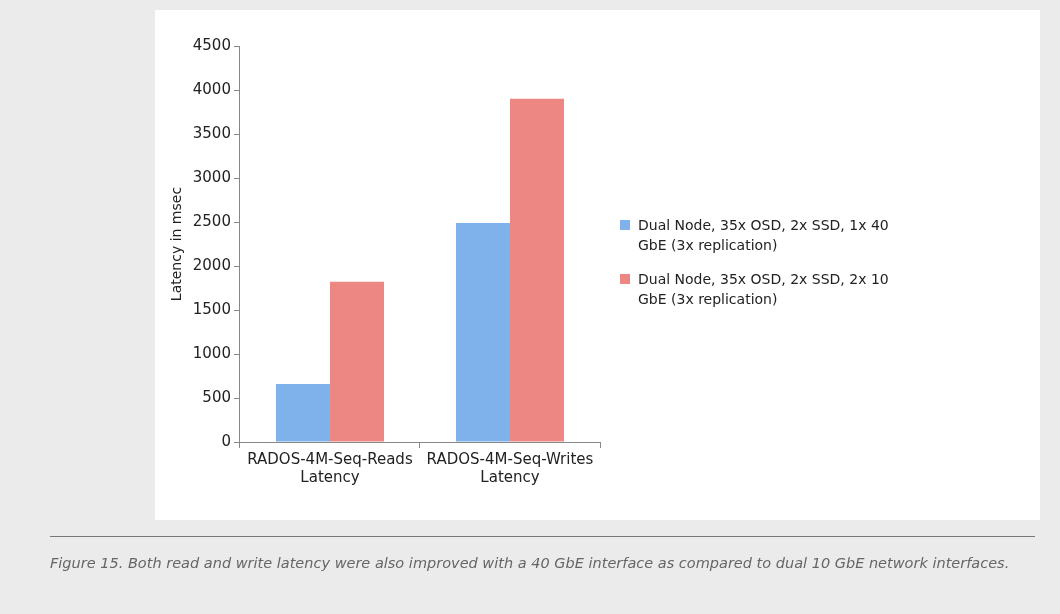 Image resolution: width=1060 pixels, height=614 pixels. Describe the element at coordinates (211, 352) in the screenshot. I see `y-tick-label: 1000` at that location.